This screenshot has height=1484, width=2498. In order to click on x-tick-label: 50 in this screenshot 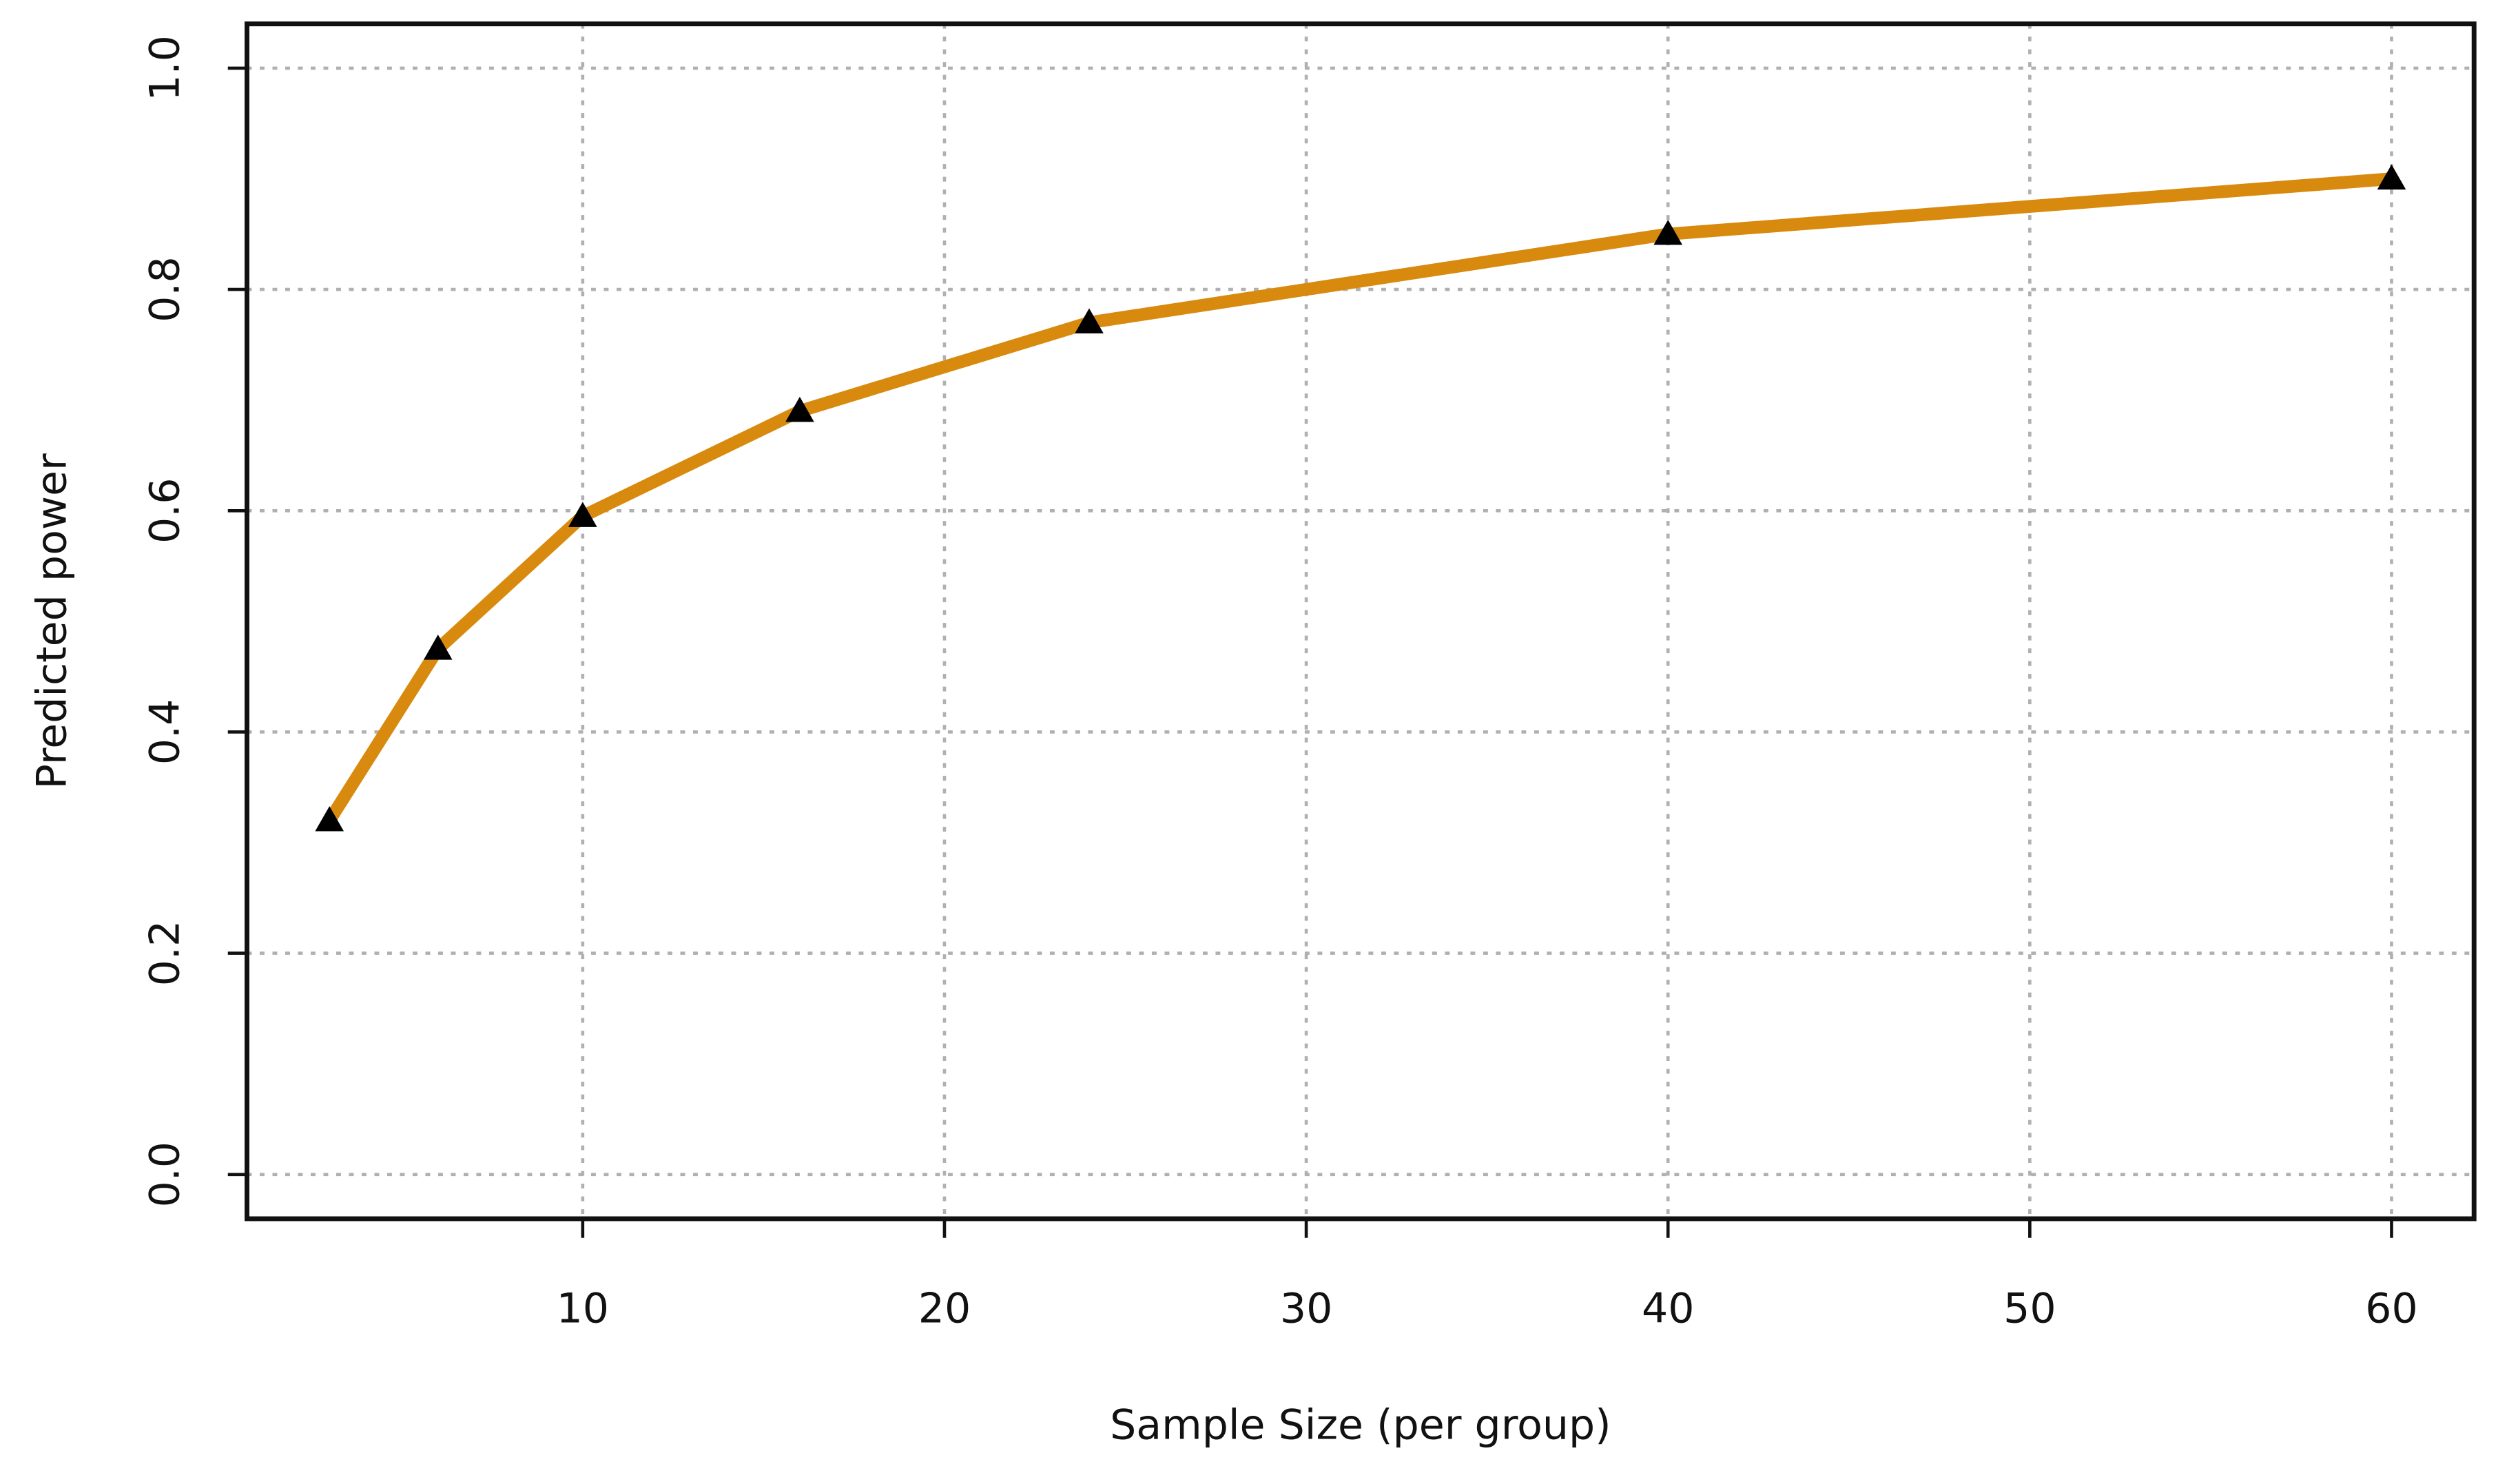, I will do `click(2030, 1309)`.